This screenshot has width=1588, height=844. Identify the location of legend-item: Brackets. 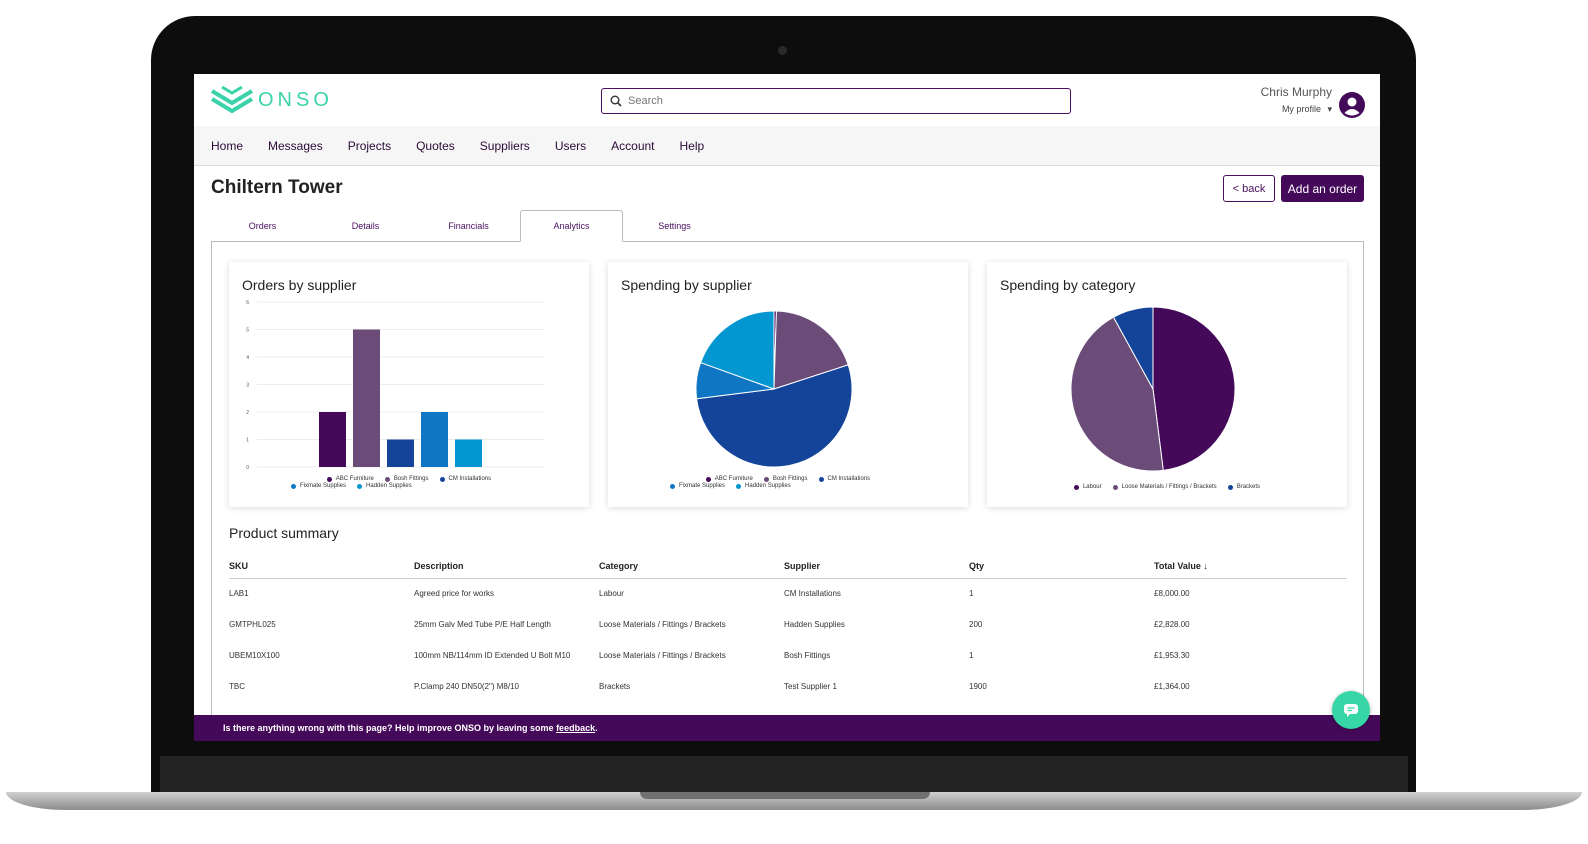
(1243, 487).